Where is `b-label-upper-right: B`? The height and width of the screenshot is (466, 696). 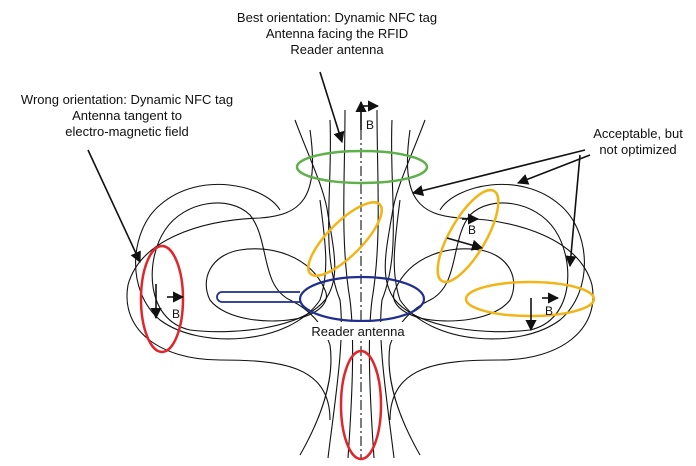
b-label-upper-right: B is located at coordinates (472, 230).